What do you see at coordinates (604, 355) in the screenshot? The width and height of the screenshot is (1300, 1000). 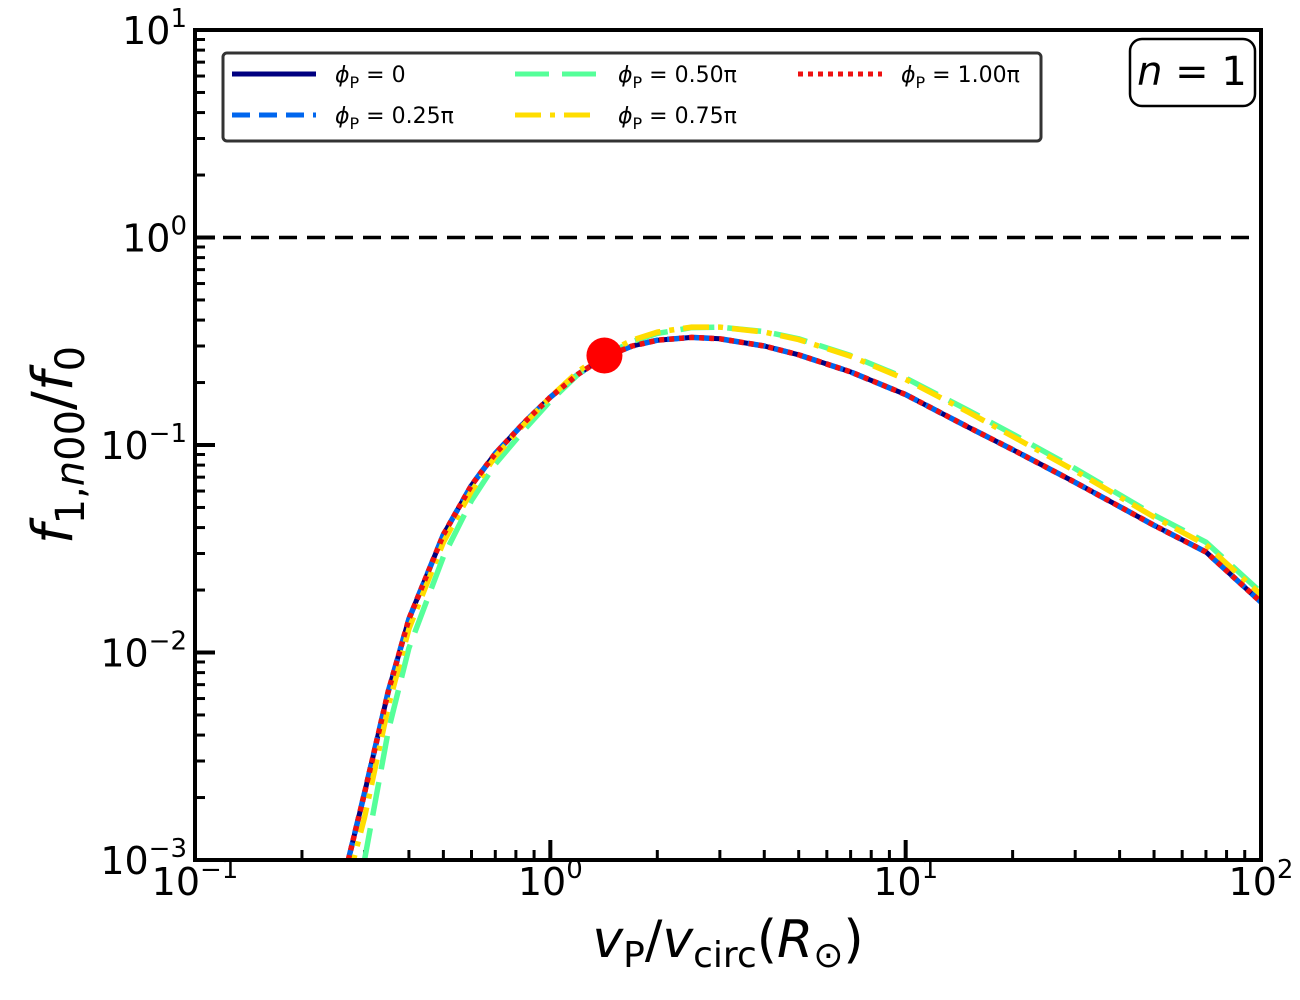 I see `highlight-marker` at bounding box center [604, 355].